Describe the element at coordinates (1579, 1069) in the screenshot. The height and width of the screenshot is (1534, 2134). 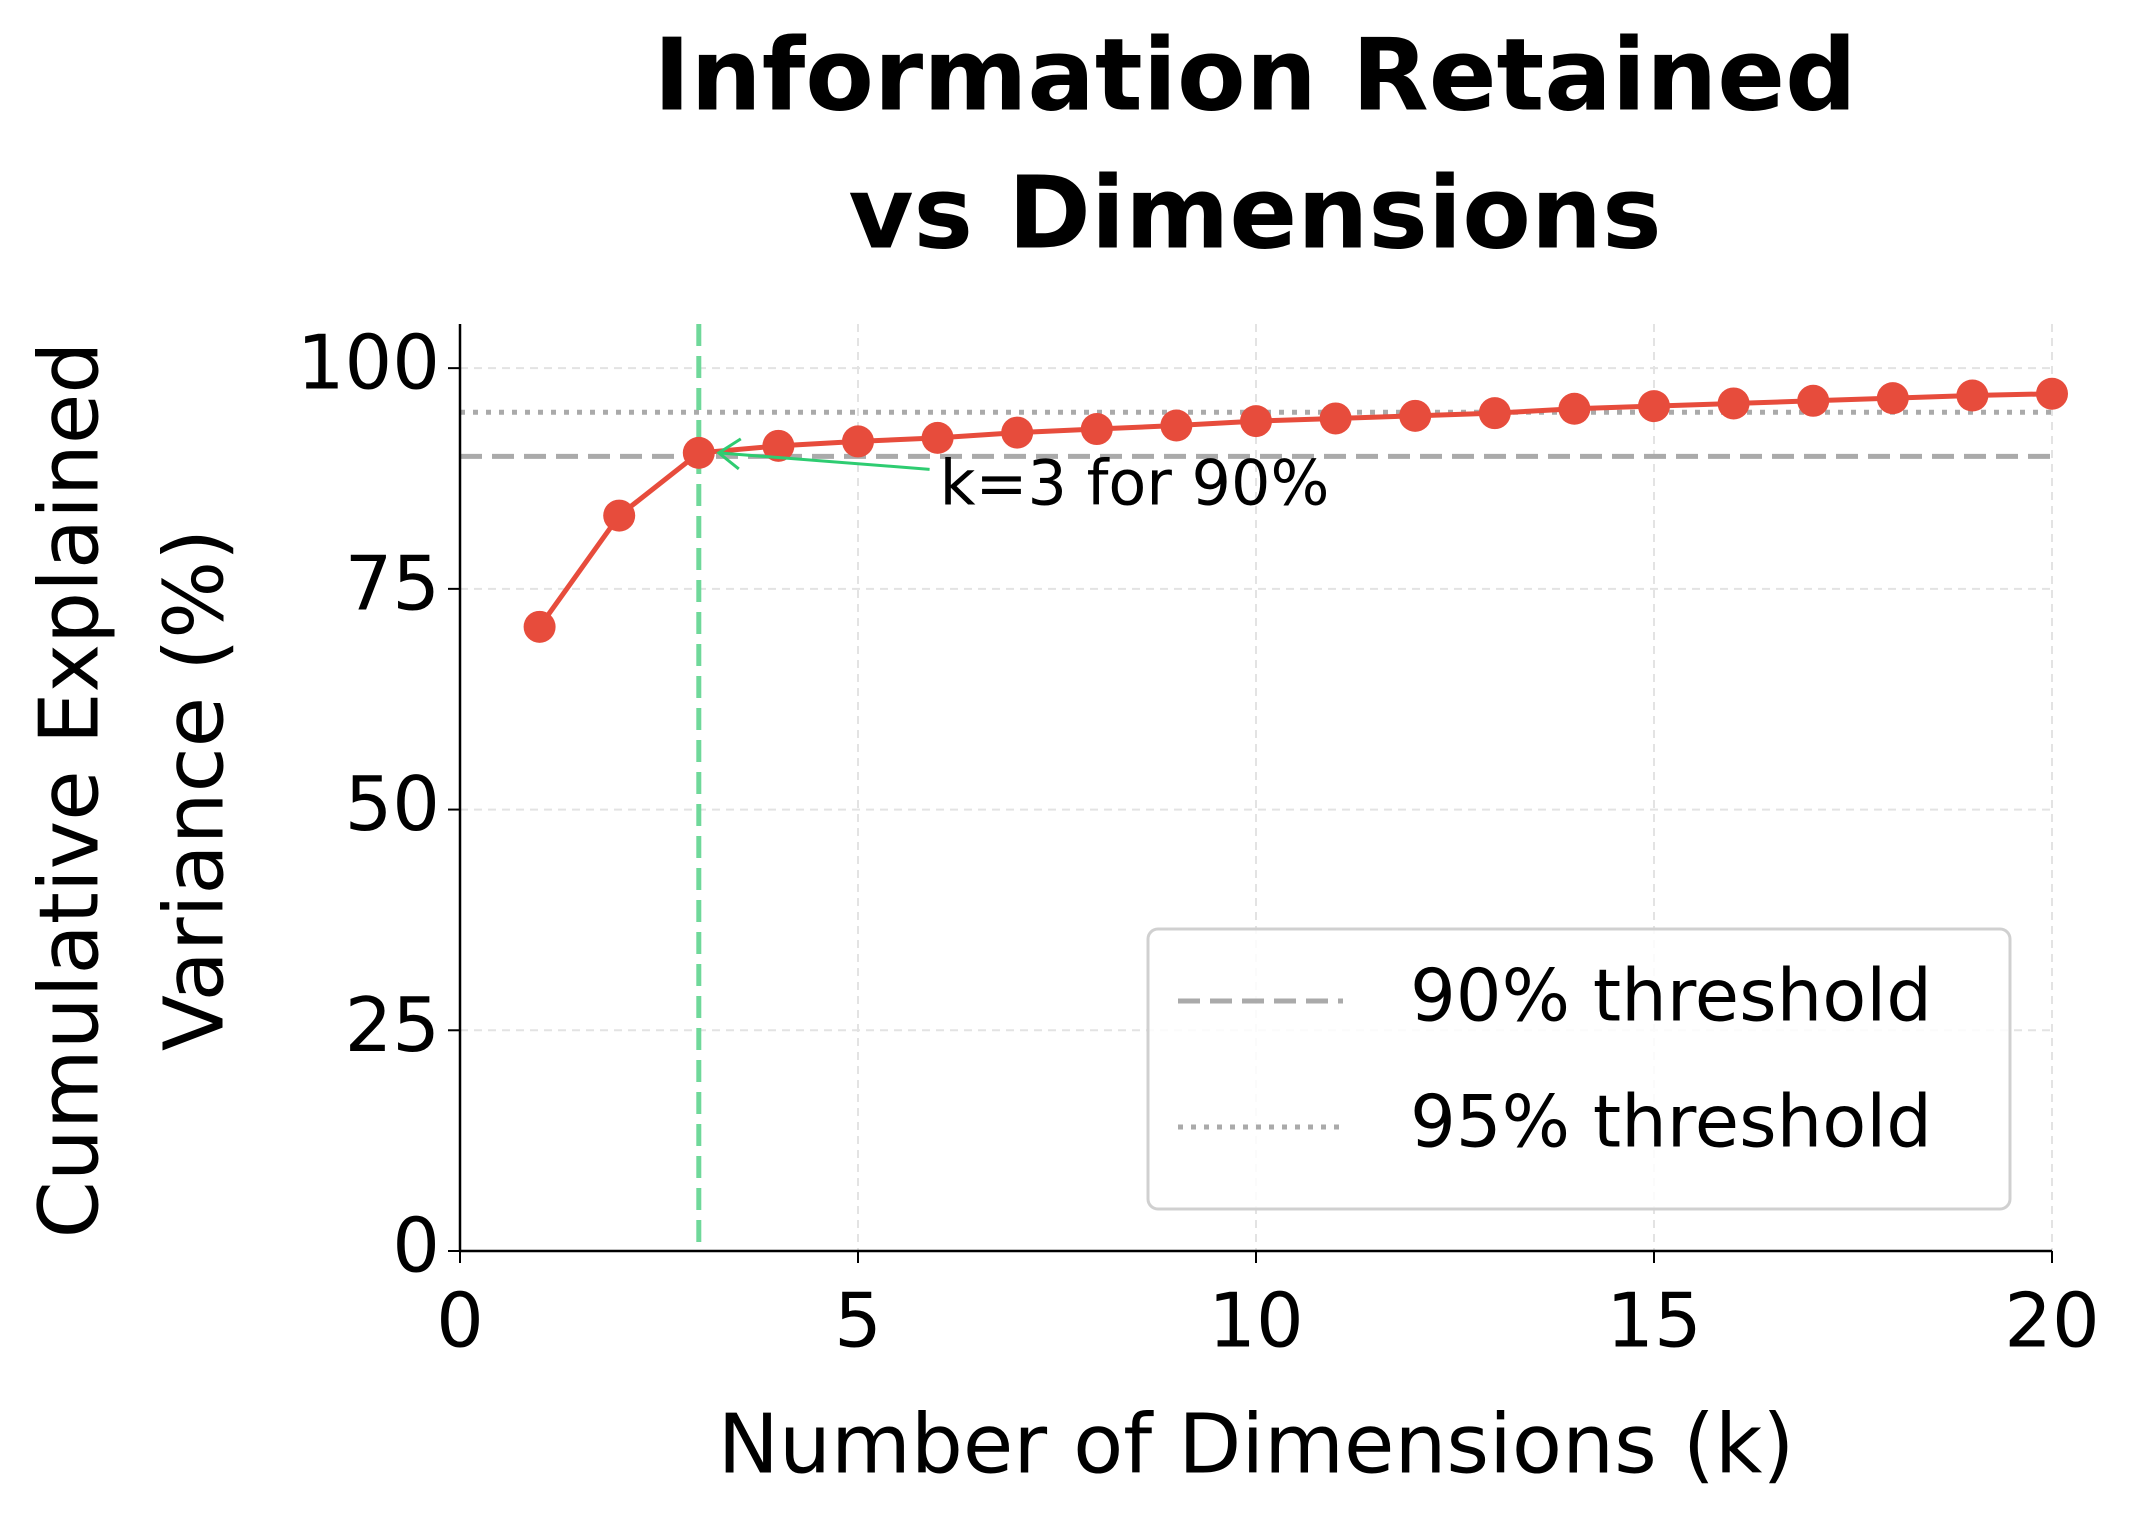
I see `legend-box` at that location.